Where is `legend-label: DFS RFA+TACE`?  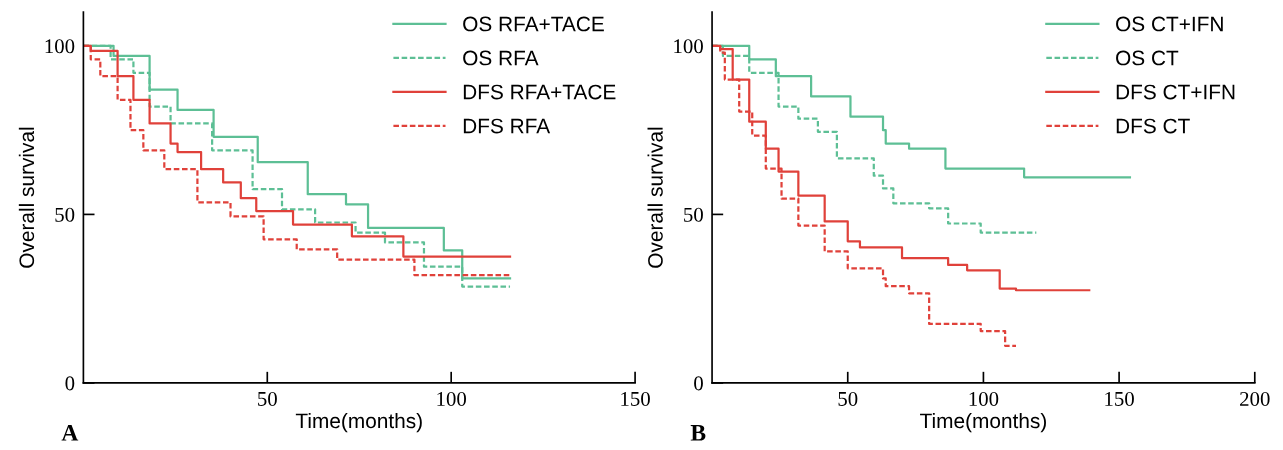
legend-label: DFS RFA+TACE is located at coordinates (539, 92).